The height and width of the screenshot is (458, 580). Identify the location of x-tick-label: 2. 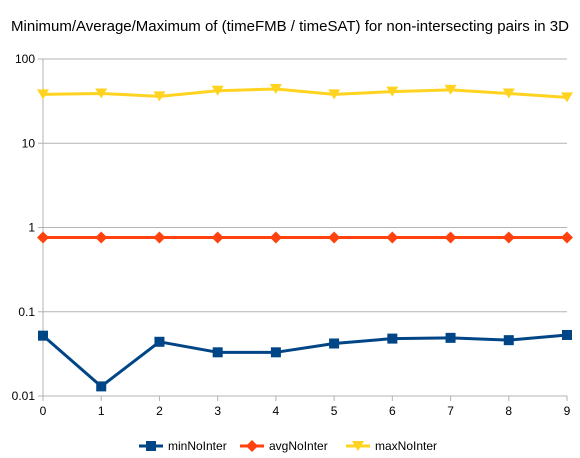
(159, 411).